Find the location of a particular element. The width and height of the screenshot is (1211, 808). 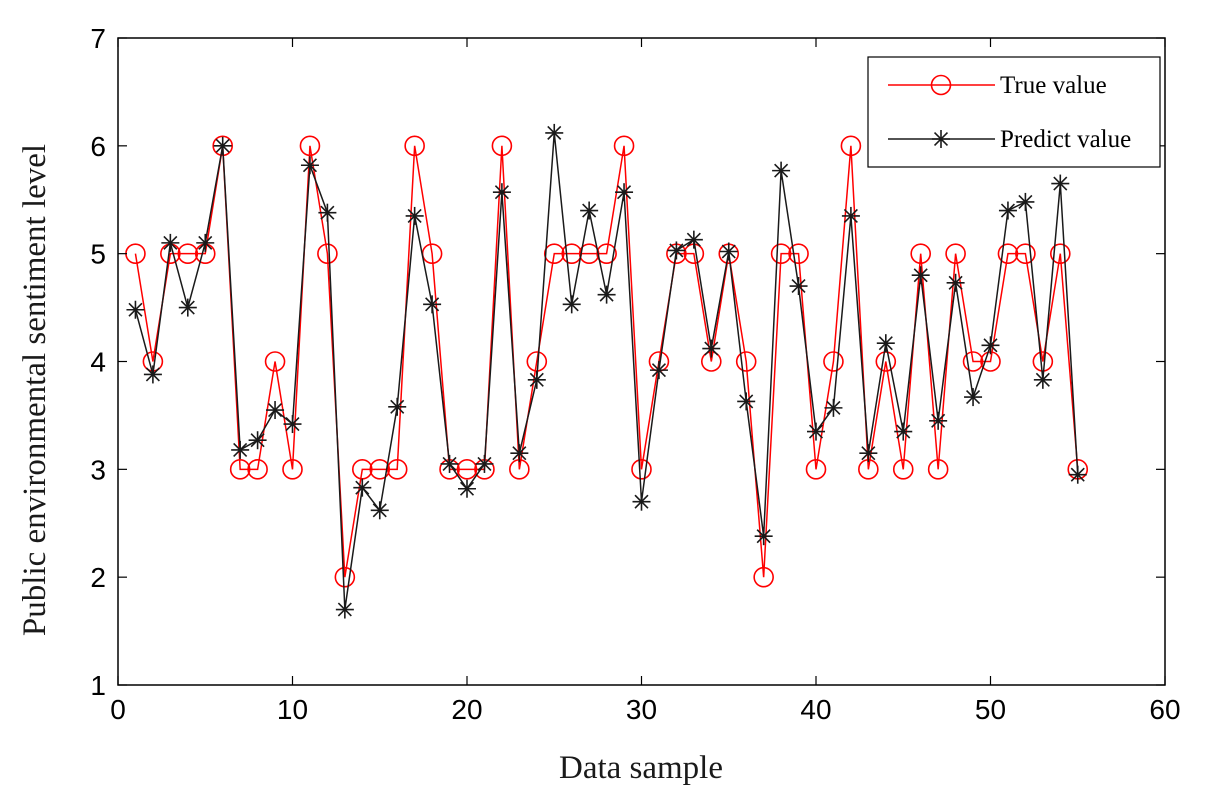

x-tick-label: 0 is located at coordinates (118, 709).